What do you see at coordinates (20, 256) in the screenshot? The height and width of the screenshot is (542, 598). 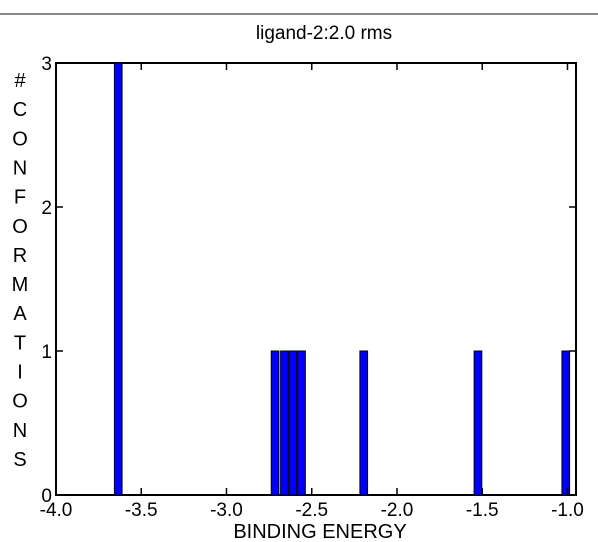 I see `y-label-char: R` at bounding box center [20, 256].